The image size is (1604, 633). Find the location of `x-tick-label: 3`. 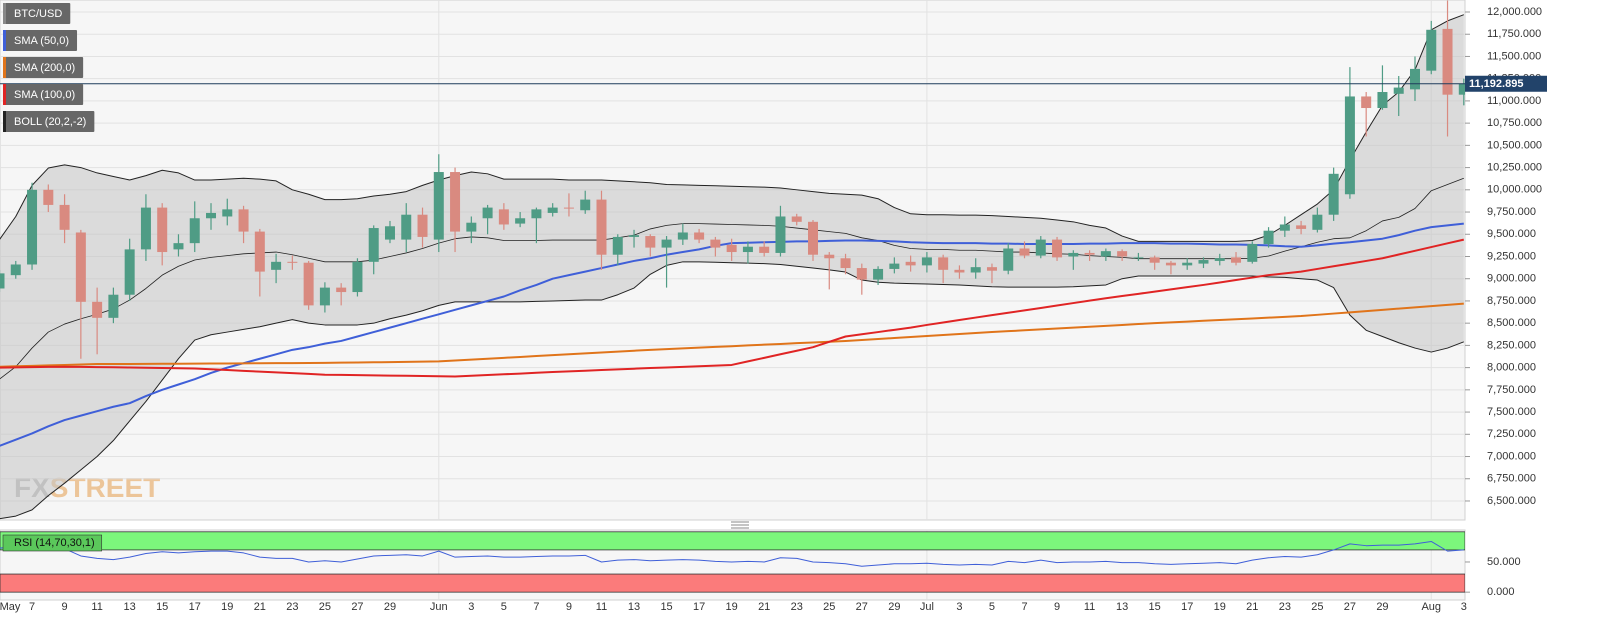

x-tick-label: 3 is located at coordinates (471, 607).